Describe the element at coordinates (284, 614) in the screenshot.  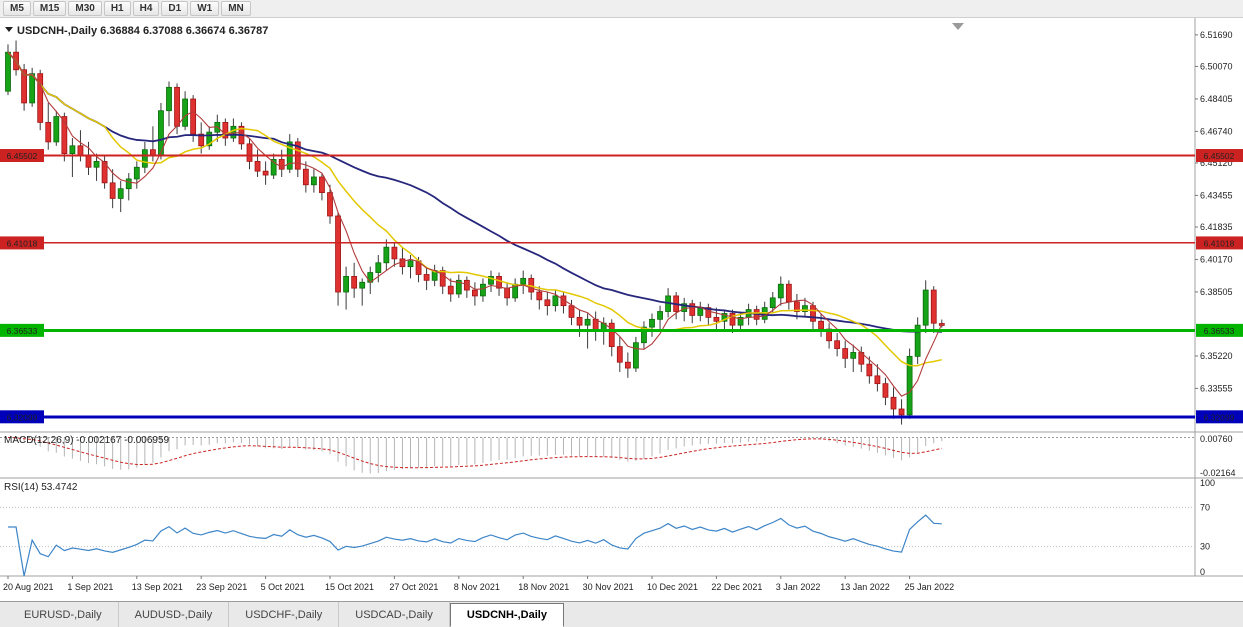
I see `tab-usdchf-daily: USDCHF-,Daily` at that location.